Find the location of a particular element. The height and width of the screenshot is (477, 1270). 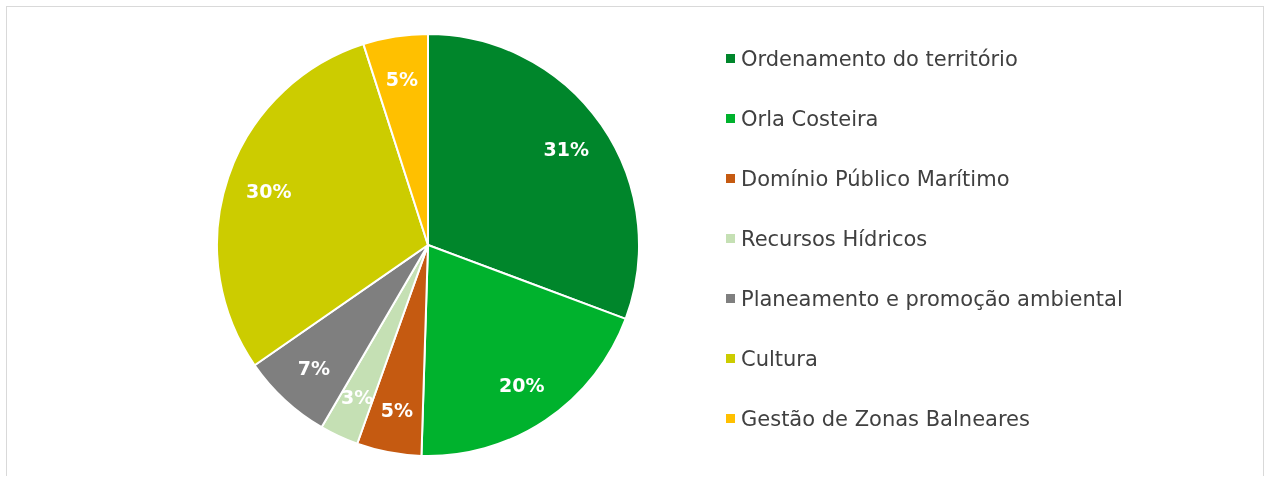

data-label: 20% is located at coordinates (521, 384).